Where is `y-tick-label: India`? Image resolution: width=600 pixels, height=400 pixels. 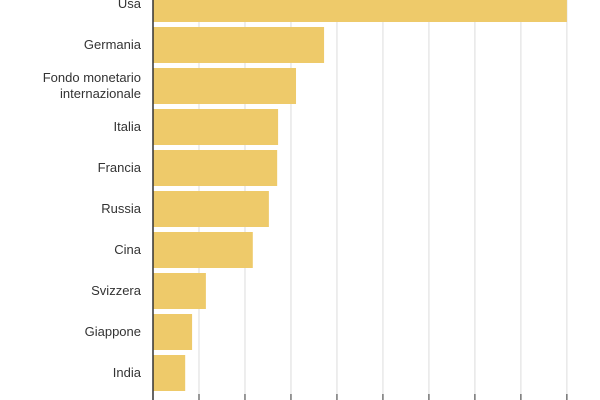
y-tick-label: India is located at coordinates (126, 372).